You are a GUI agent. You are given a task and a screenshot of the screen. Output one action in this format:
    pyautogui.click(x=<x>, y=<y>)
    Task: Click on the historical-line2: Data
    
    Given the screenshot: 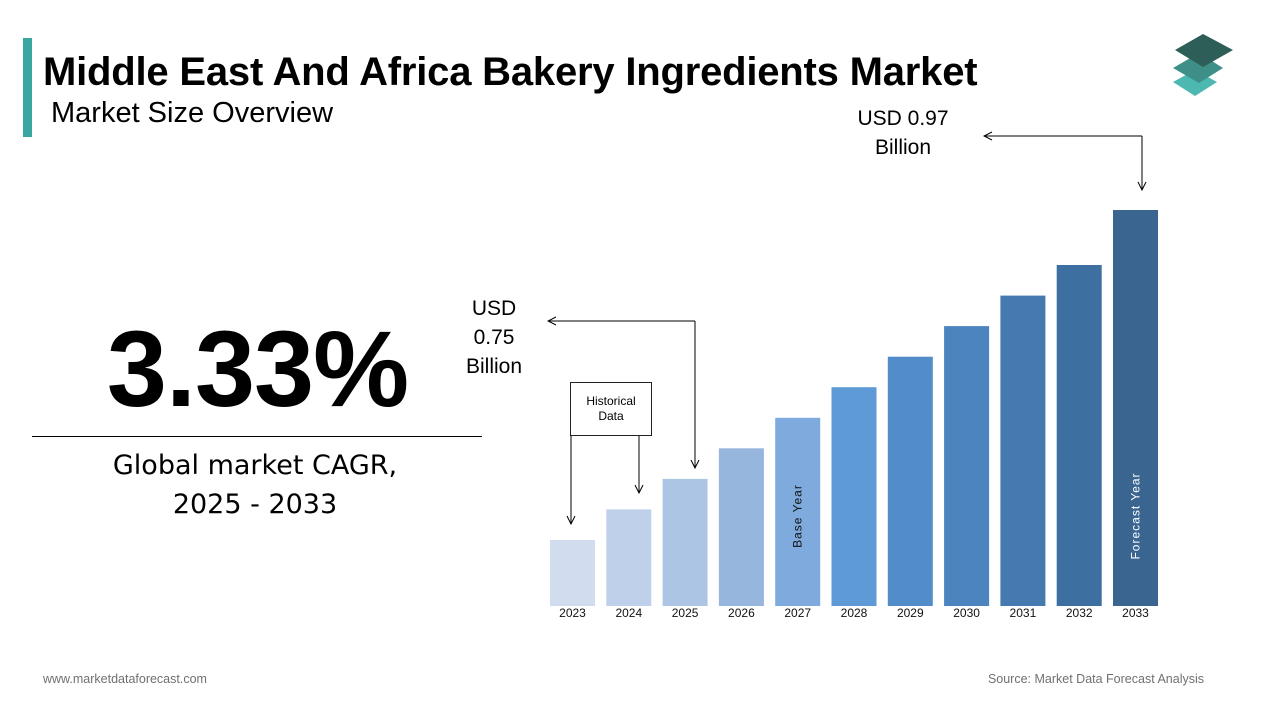 What is the action you would take?
    pyautogui.click(x=611, y=416)
    